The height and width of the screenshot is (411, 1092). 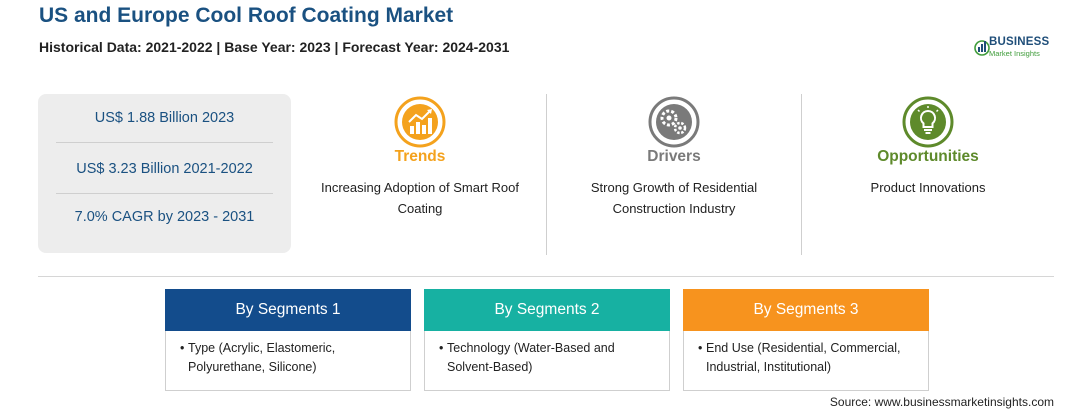 I want to click on rising-chart-icon, so click(x=420, y=122).